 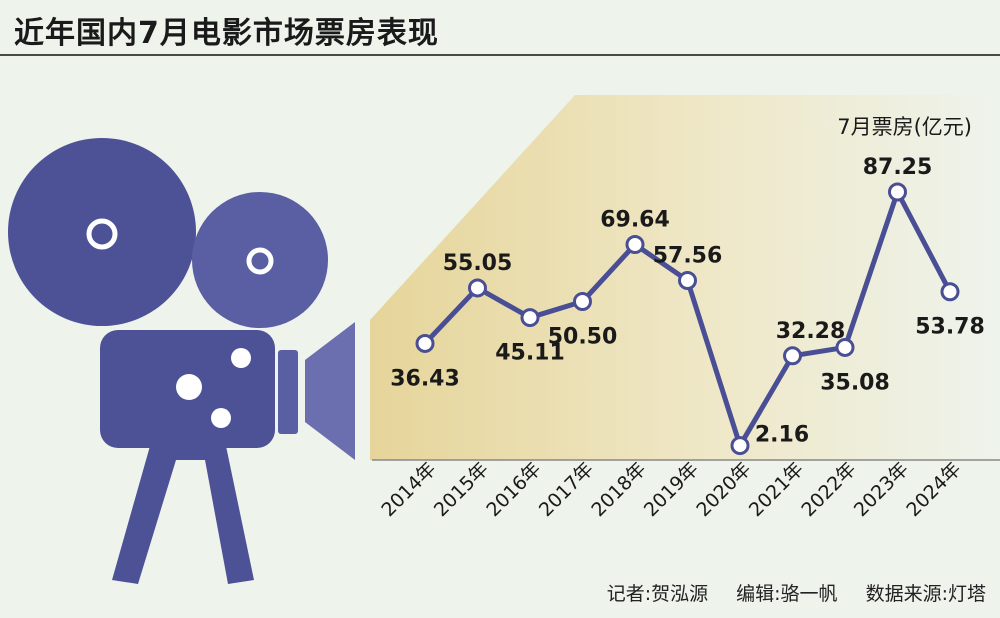 What do you see at coordinates (425, 378) in the screenshot?
I see `data-label: 36.43` at bounding box center [425, 378].